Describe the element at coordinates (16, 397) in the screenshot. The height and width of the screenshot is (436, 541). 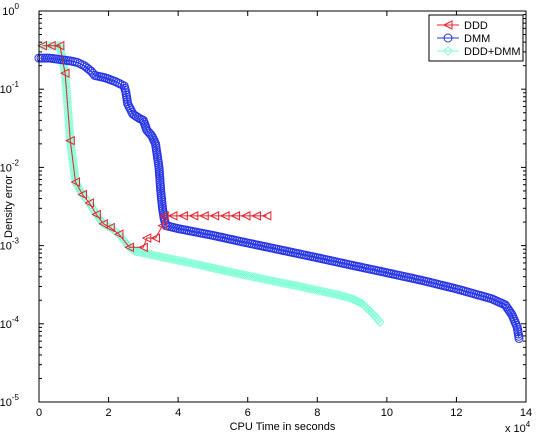
I see `y-tick-exponent: -5` at that location.